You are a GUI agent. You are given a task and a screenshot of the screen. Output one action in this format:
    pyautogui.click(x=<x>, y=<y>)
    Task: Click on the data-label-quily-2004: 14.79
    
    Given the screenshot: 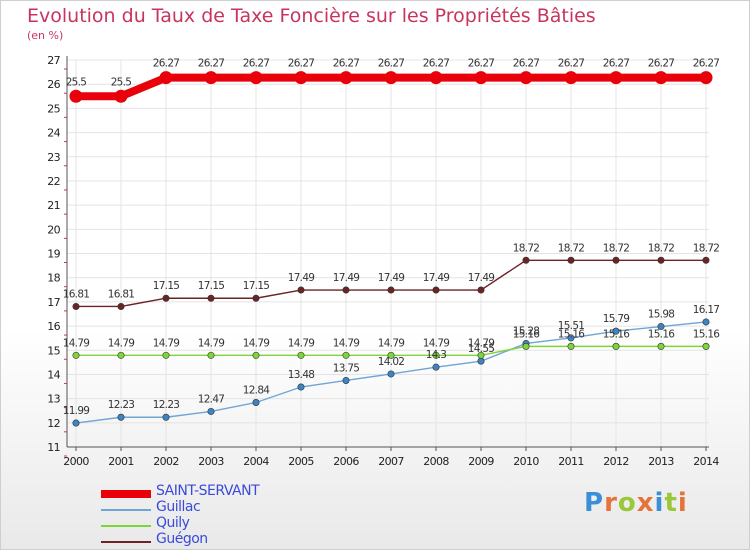 What is the action you would take?
    pyautogui.click(x=256, y=343)
    